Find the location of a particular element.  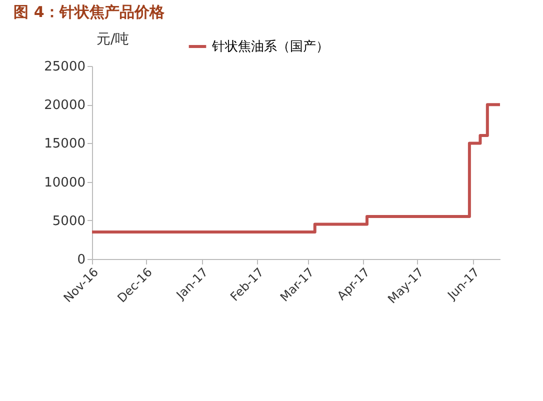

y-axis-title: 元/吨 is located at coordinates (113, 40).